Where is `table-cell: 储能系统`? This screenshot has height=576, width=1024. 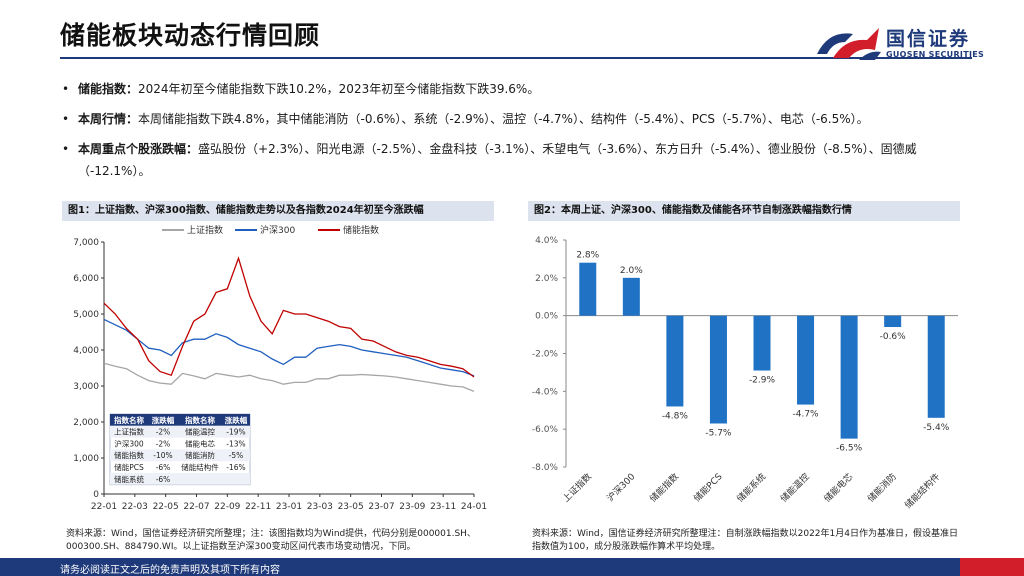 table-cell: 储能系统 is located at coordinates (129, 479).